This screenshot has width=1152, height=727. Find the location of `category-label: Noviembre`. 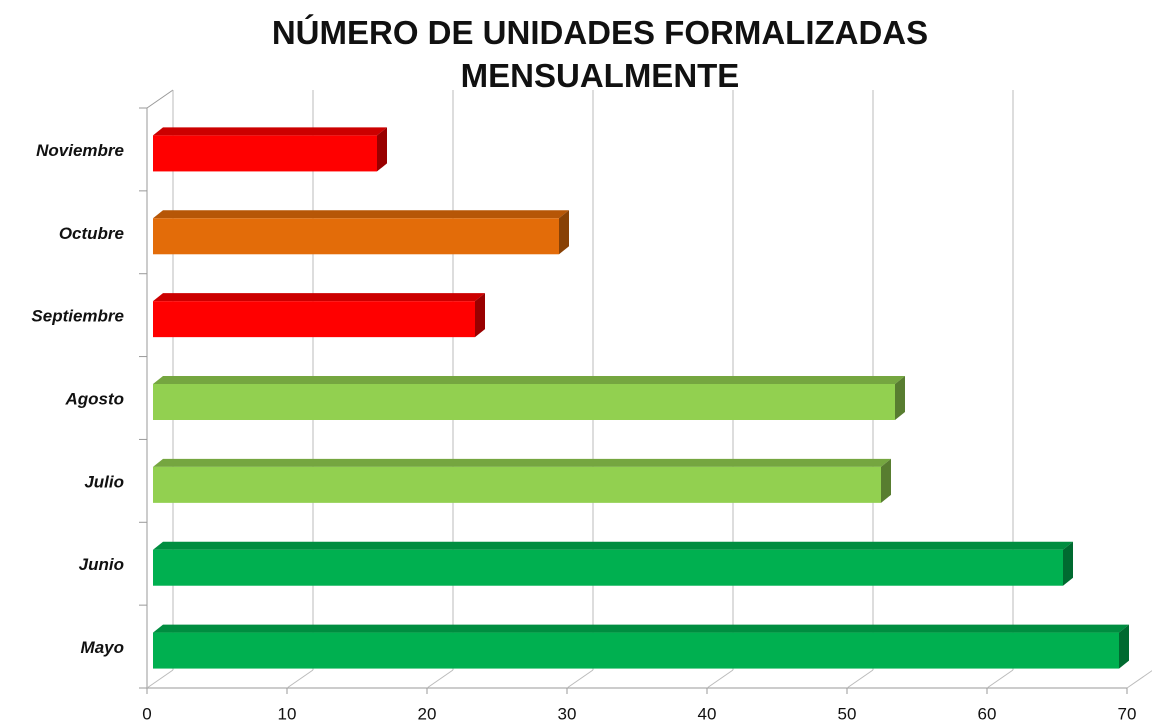

category-label: Noviembre is located at coordinates (80, 150).